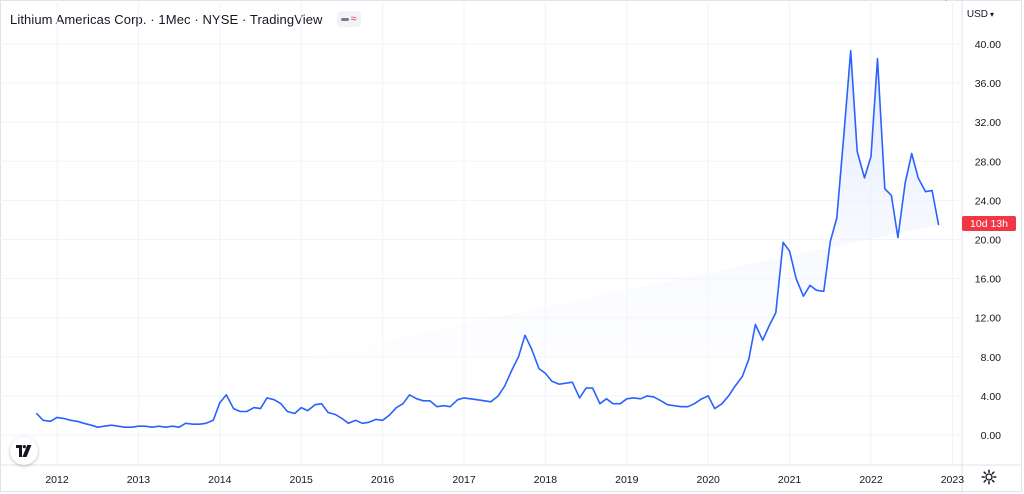  I want to click on chevron-down-icon: ▾, so click(991, 14).